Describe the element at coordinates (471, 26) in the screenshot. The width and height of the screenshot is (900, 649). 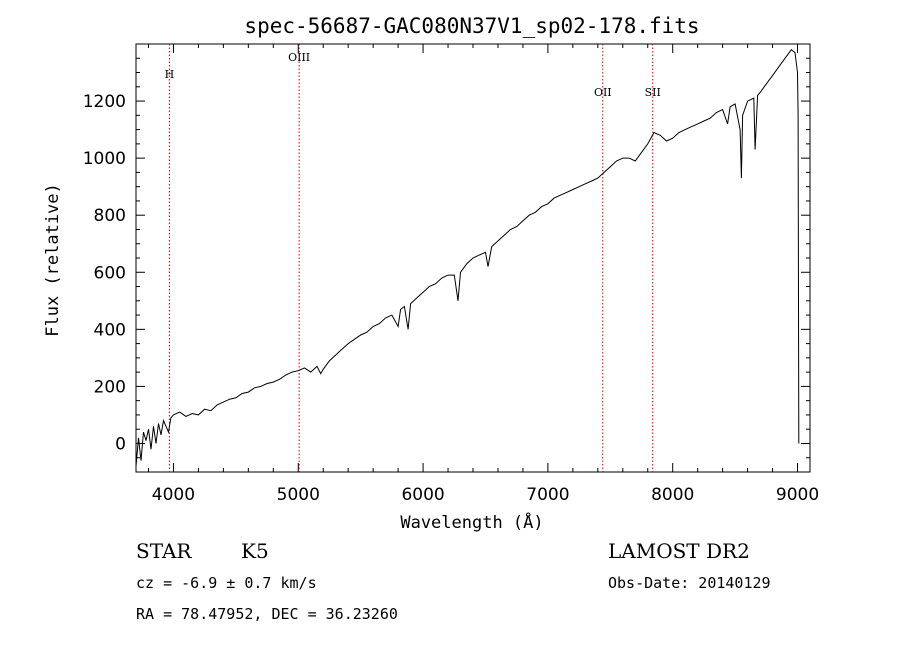
I see `chart-title: spec-56687-GAC080N37V1_sp02-178.fits` at that location.